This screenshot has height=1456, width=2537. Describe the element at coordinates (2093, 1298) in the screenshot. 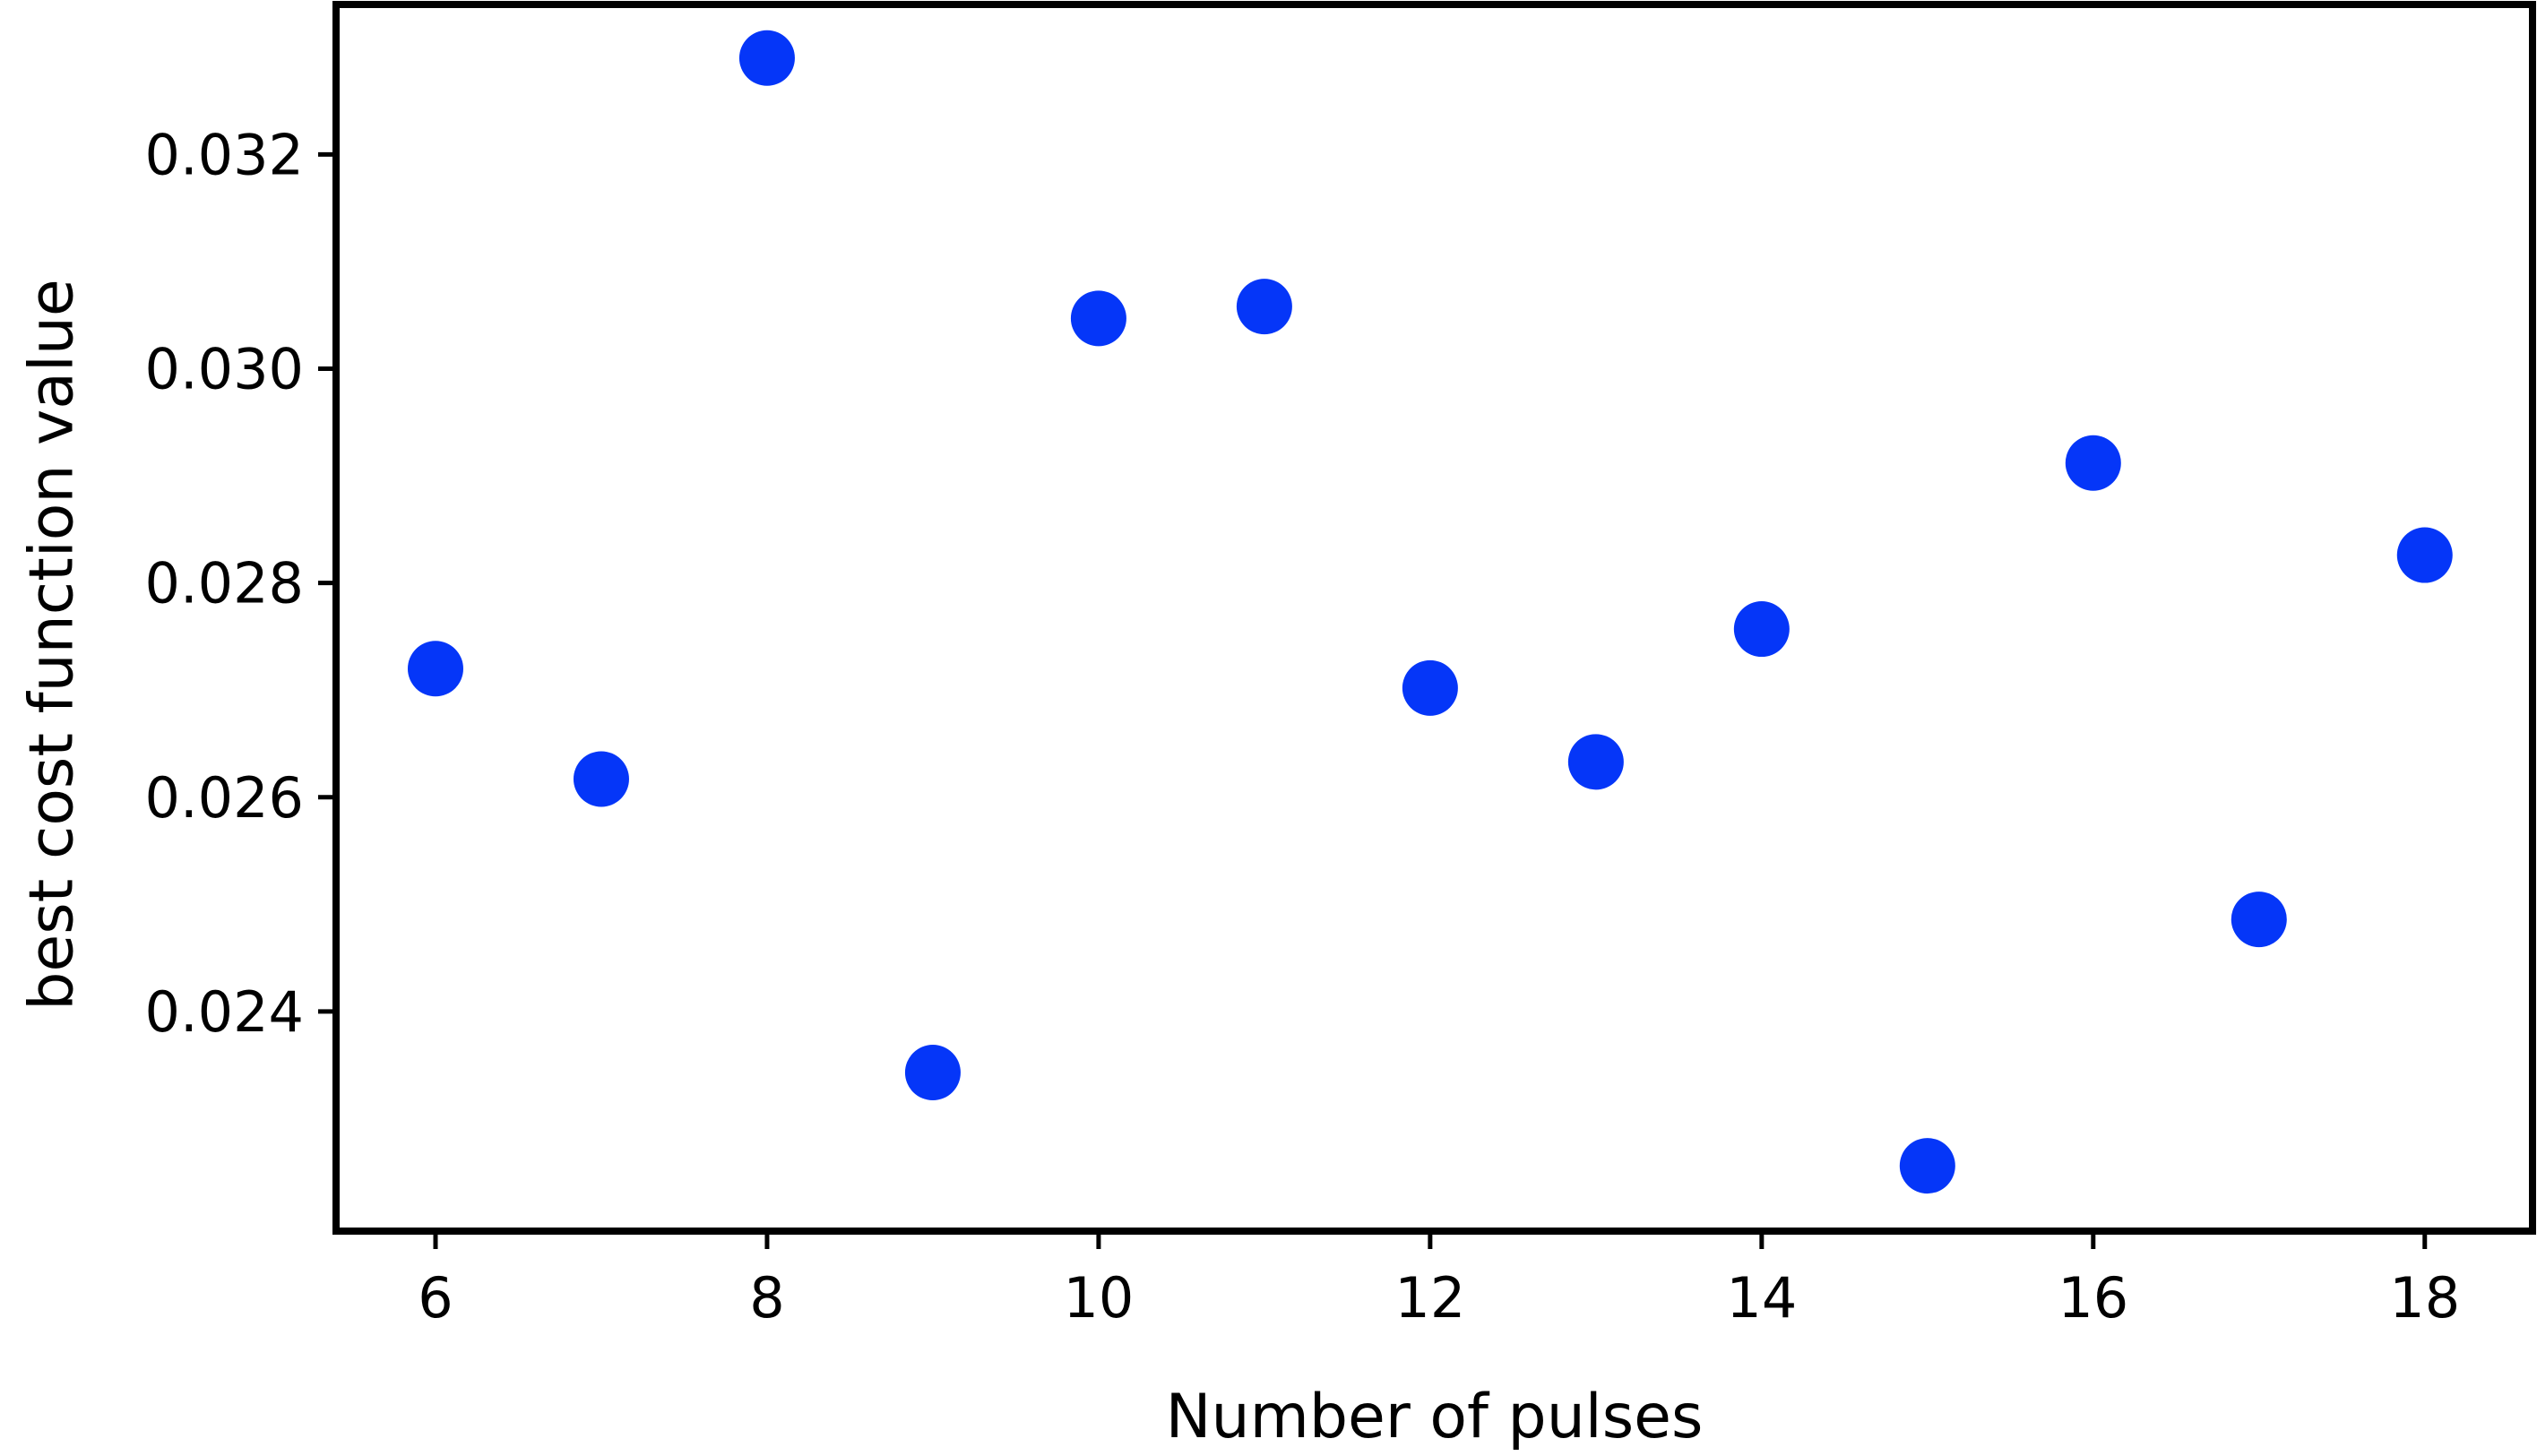

I see `x-tick-label: 16` at that location.